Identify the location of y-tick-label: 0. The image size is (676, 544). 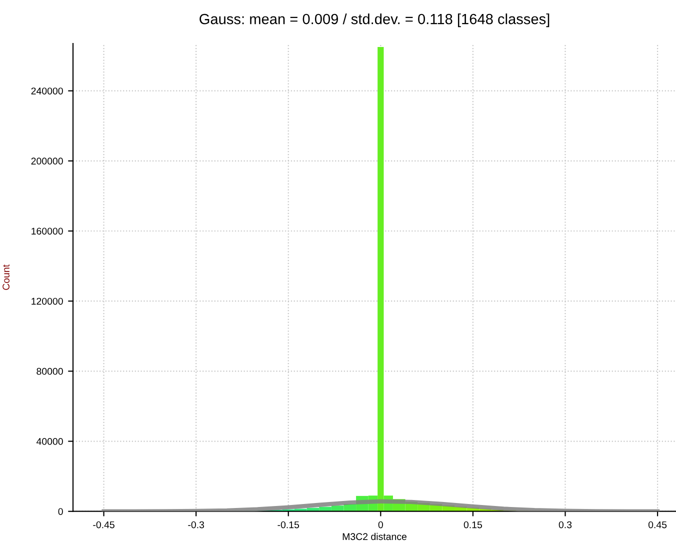
(60, 511).